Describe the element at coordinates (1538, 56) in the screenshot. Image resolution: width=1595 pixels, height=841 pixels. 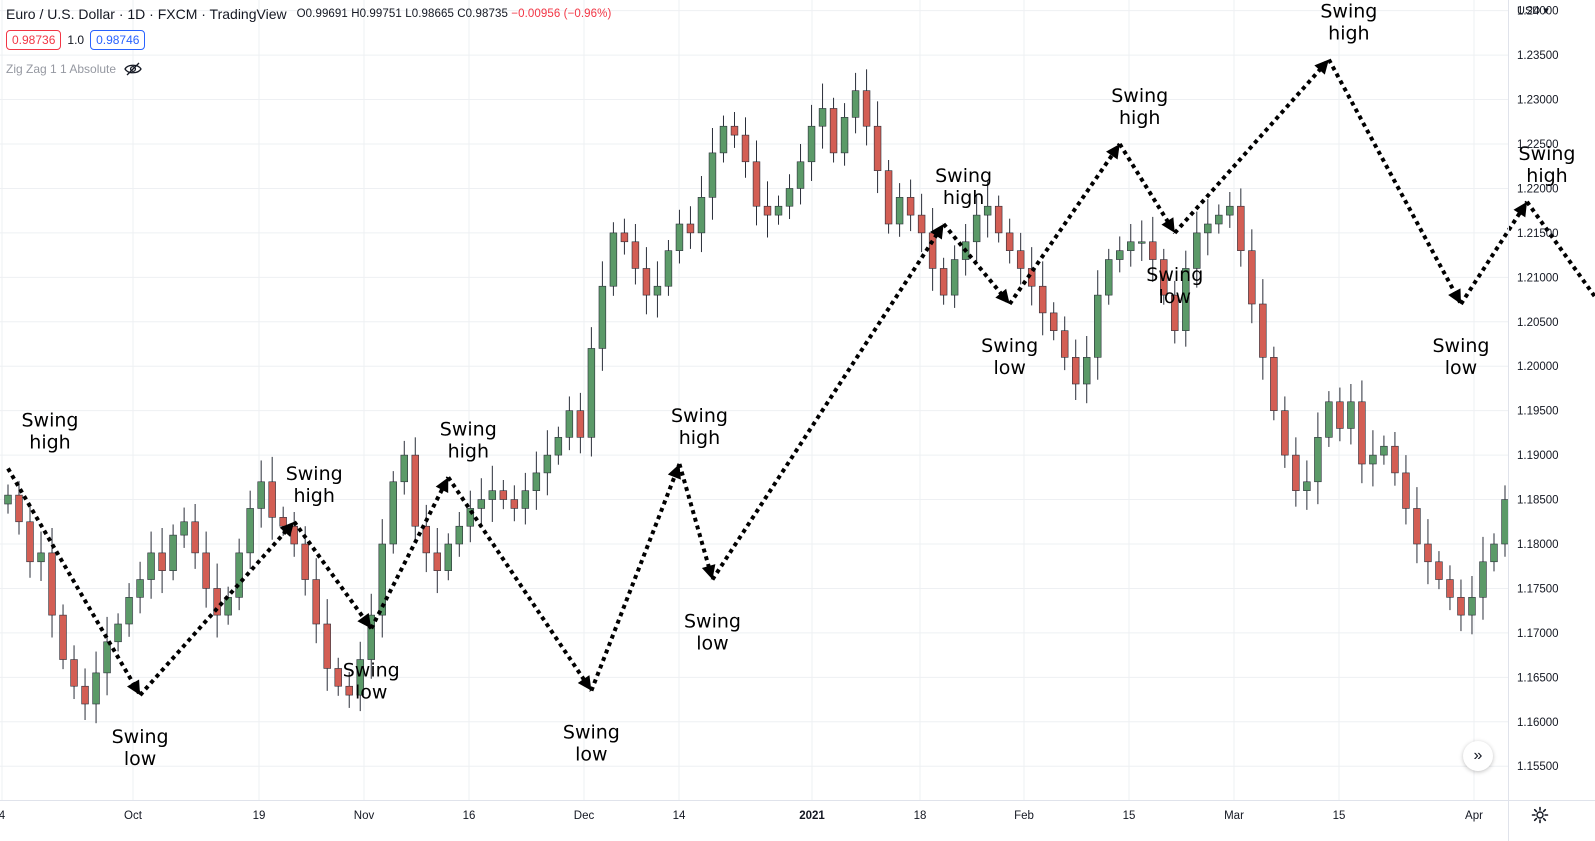
I see `price-tick-label: 1.23500` at that location.